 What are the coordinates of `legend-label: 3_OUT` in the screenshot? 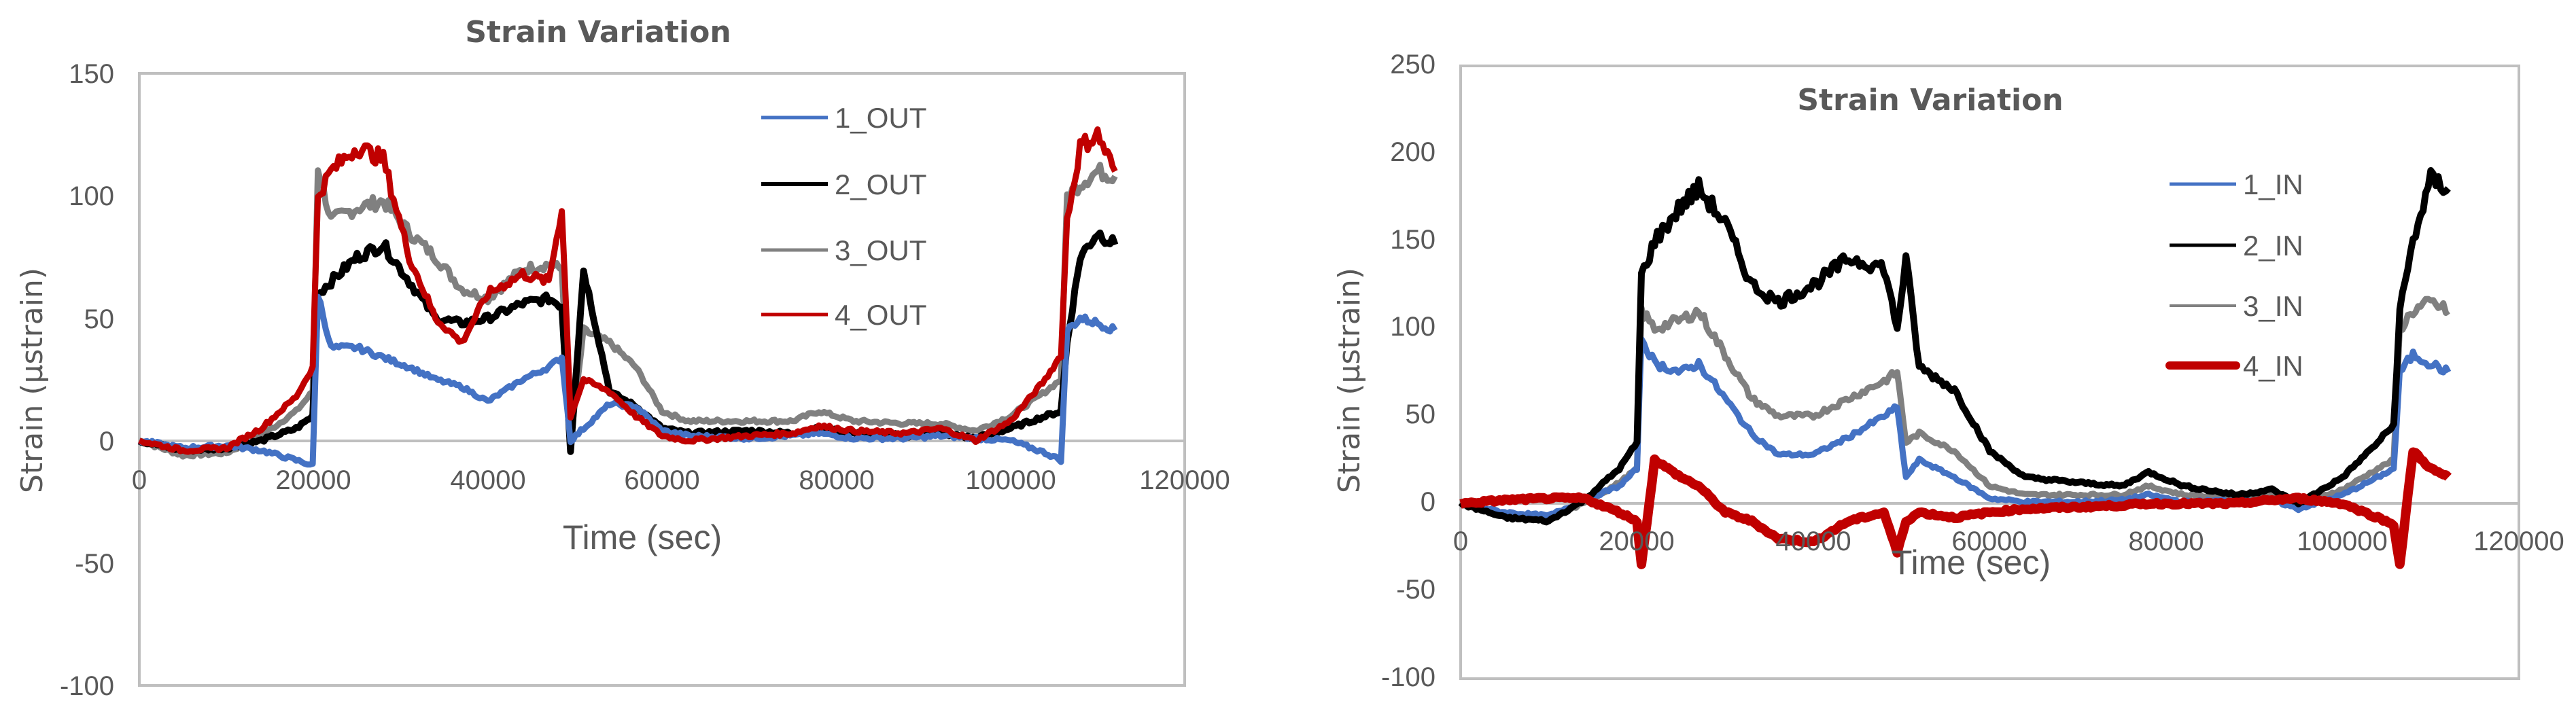 It's located at (880, 250).